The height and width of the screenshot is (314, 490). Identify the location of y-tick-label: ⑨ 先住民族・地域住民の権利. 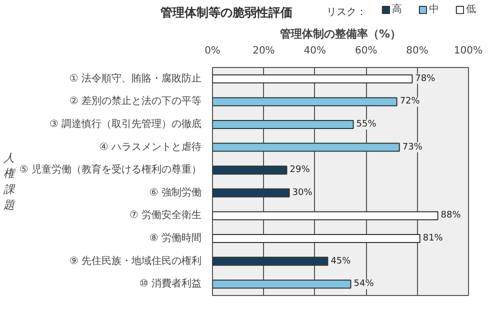
(135, 260).